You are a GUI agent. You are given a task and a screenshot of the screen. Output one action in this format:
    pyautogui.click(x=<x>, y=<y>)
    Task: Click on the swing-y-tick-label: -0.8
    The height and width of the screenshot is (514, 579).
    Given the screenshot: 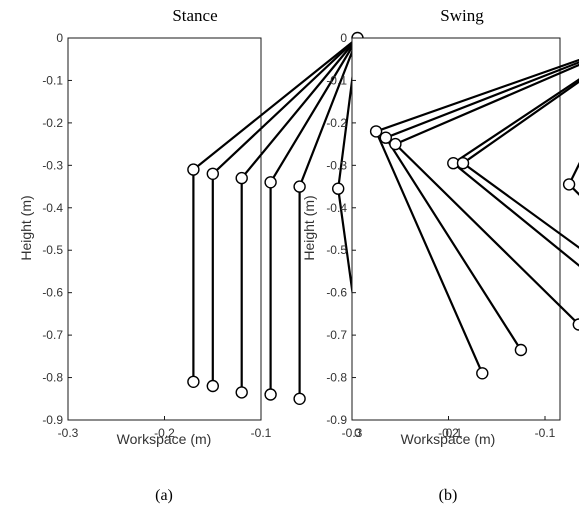 What is the action you would take?
    pyautogui.click(x=336, y=378)
    